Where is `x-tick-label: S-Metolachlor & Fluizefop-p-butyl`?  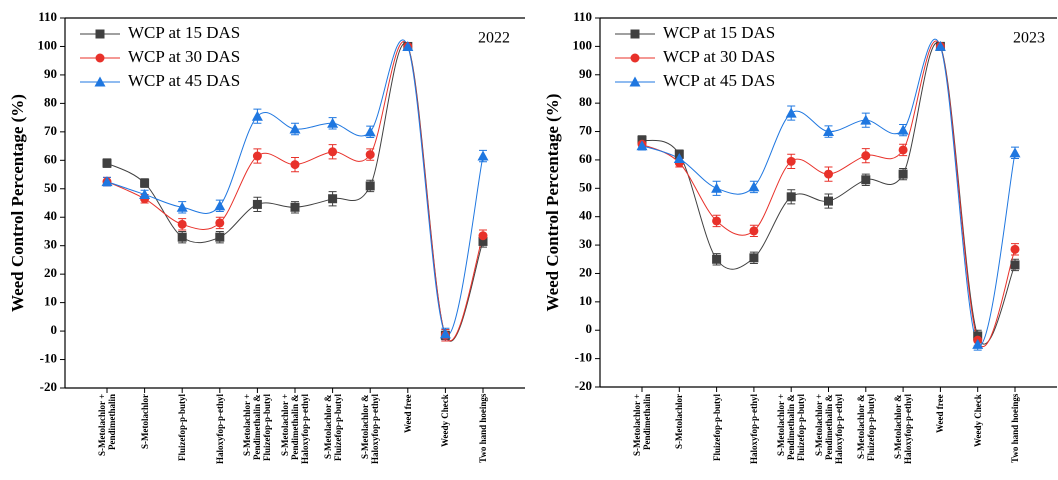
x-tick-label: S-Metolachlor & Fluizefop-p-butyl is located at coordinates (865, 428).